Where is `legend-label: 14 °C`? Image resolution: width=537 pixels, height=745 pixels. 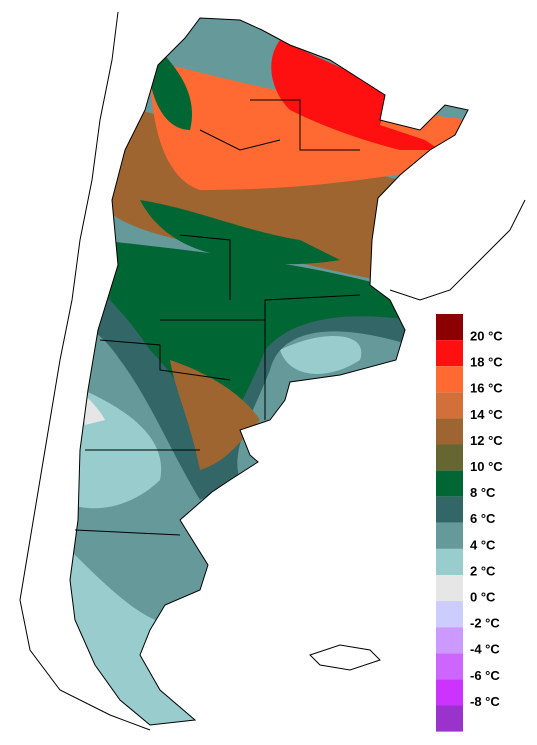
legend-label: 14 °C is located at coordinates (486, 414).